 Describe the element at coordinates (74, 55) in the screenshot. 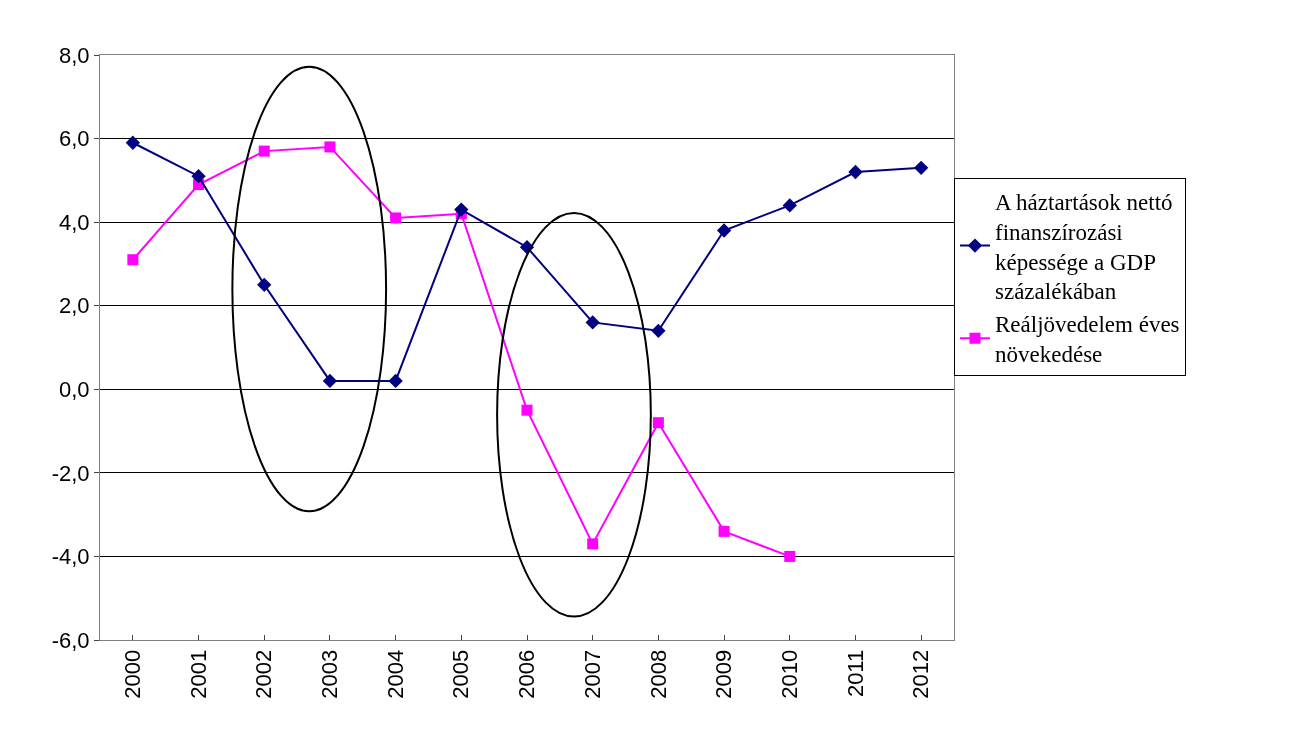

I see `y-tick-label: 8,0` at that location.